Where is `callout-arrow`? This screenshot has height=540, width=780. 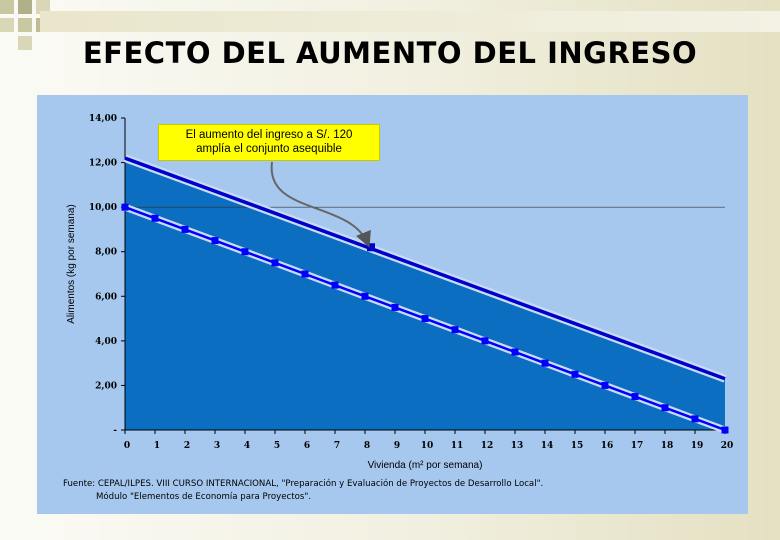 callout-arrow is located at coordinates (320, 204).